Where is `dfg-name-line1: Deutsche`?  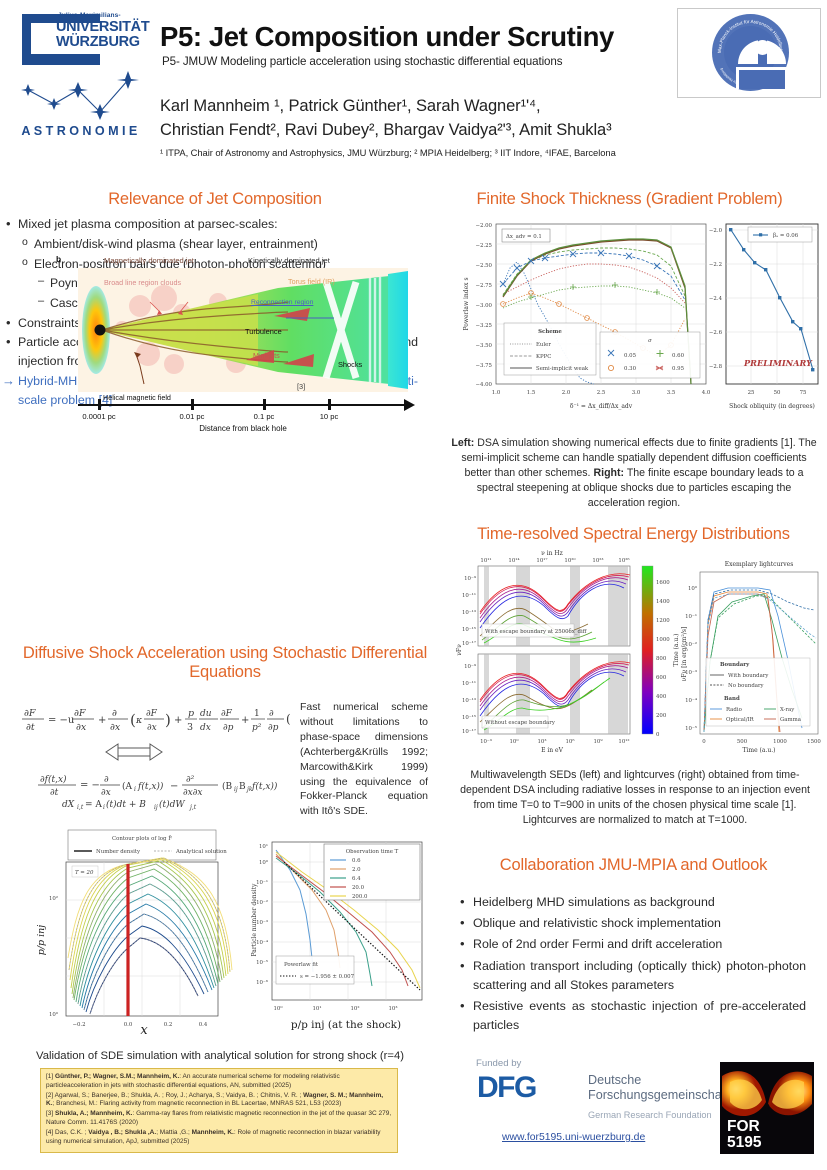 dfg-name-line1: Deutsche is located at coordinates (615, 1080).